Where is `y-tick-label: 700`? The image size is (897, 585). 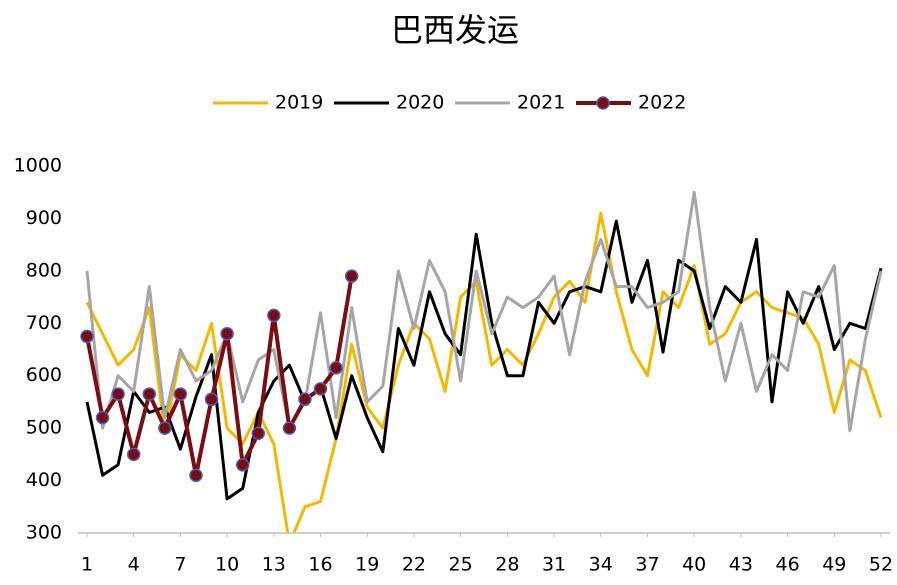
y-tick-label: 700 is located at coordinates (44, 323).